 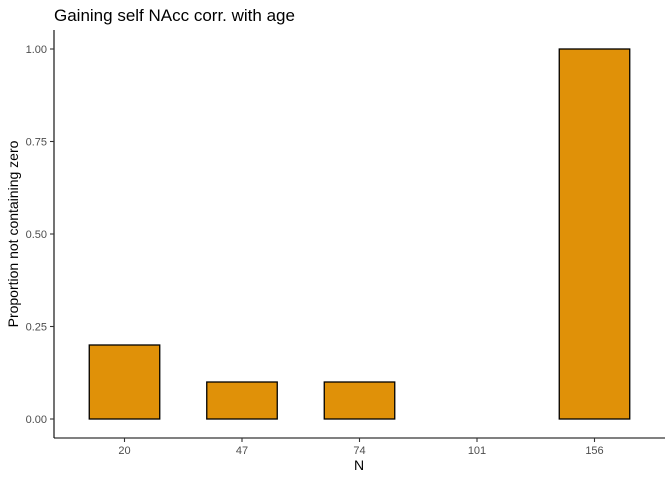 I want to click on chart-title: Gaining self NAcc corr. with age, so click(x=174, y=15).